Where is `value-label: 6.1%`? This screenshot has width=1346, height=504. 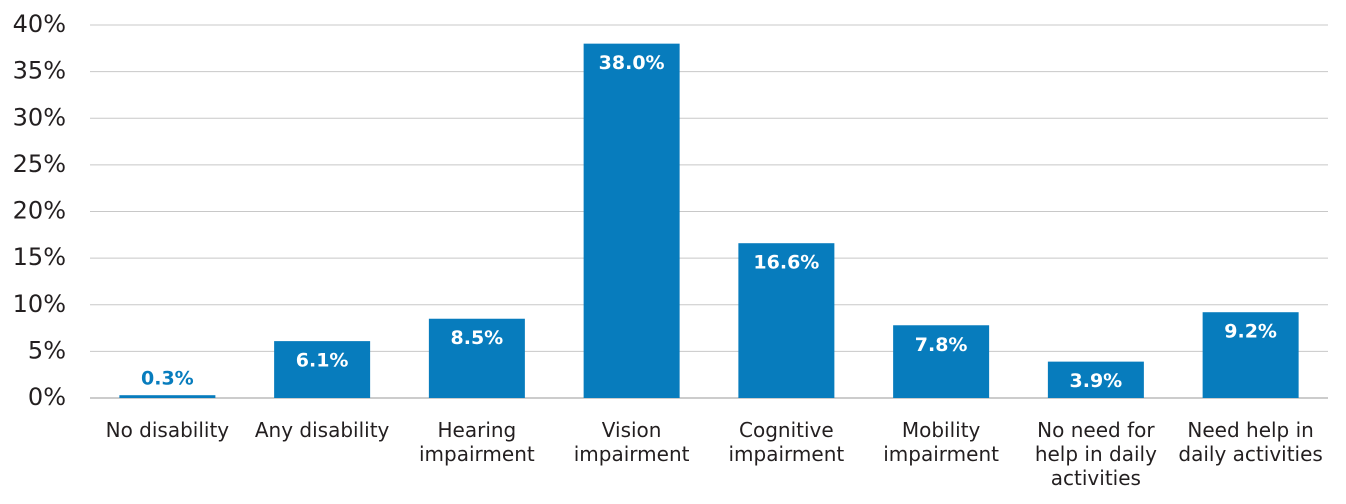
value-label: 6.1% is located at coordinates (322, 361).